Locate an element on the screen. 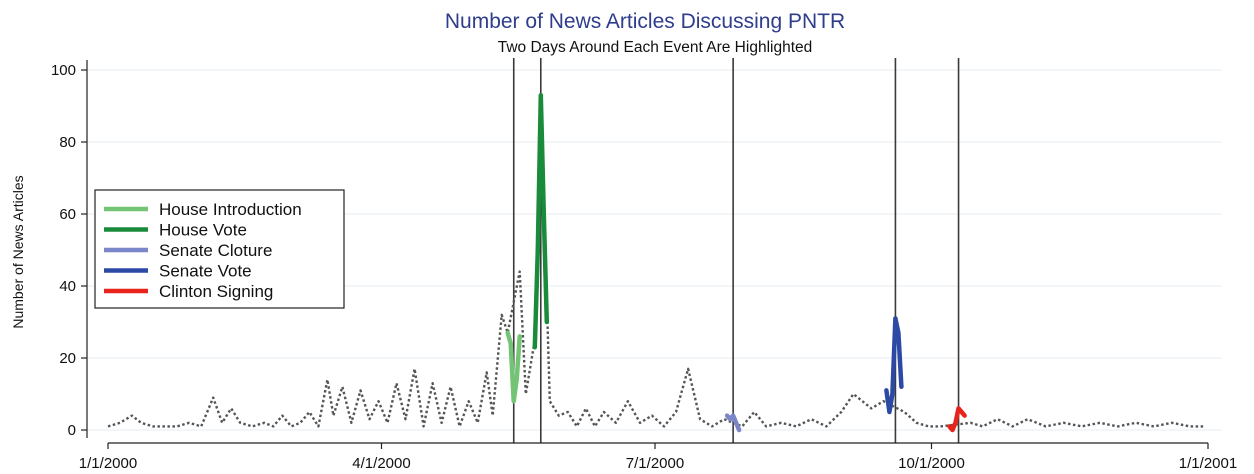 This screenshot has width=1254, height=474. y-axis-title: Number of News Articles is located at coordinates (18, 251).